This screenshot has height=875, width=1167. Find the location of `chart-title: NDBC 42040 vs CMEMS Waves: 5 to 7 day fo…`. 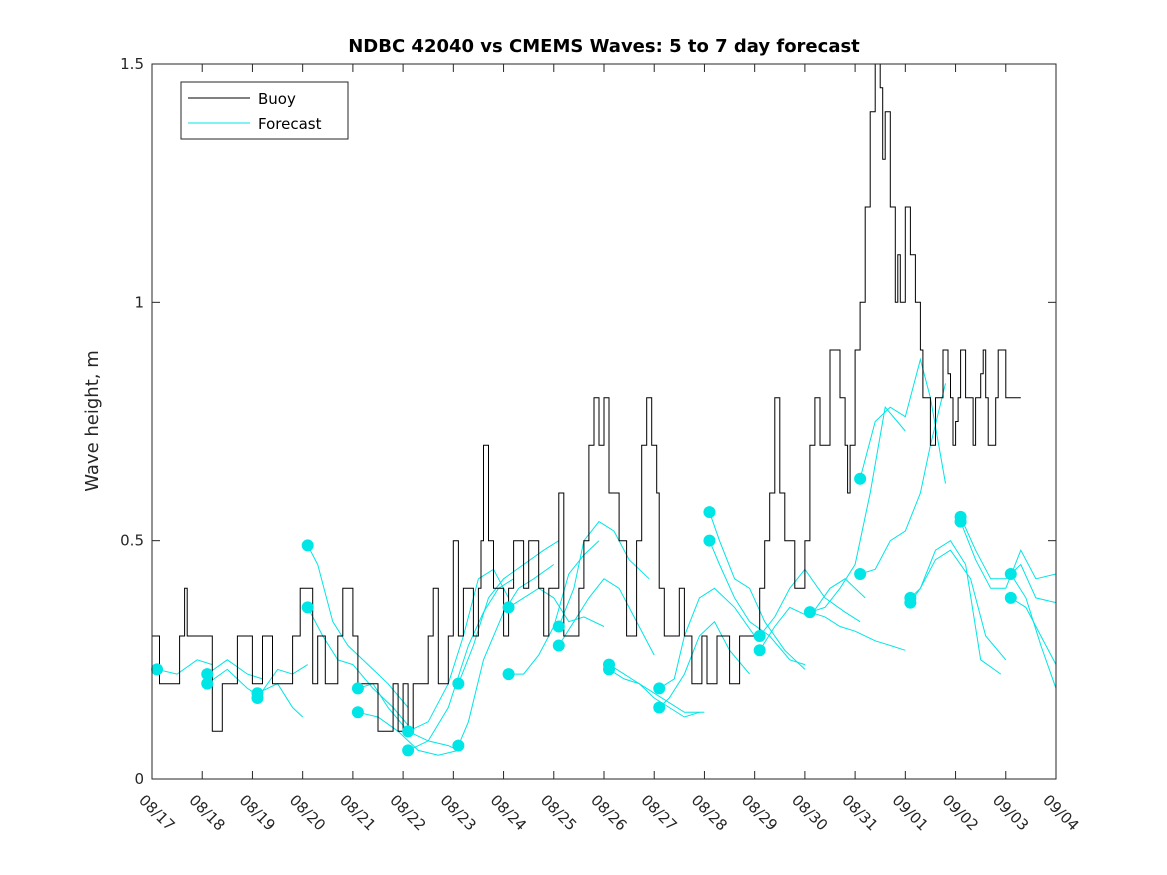

chart-title: NDBC 42040 vs CMEMS Waves: 5 to 7 day fo… is located at coordinates (604, 46).